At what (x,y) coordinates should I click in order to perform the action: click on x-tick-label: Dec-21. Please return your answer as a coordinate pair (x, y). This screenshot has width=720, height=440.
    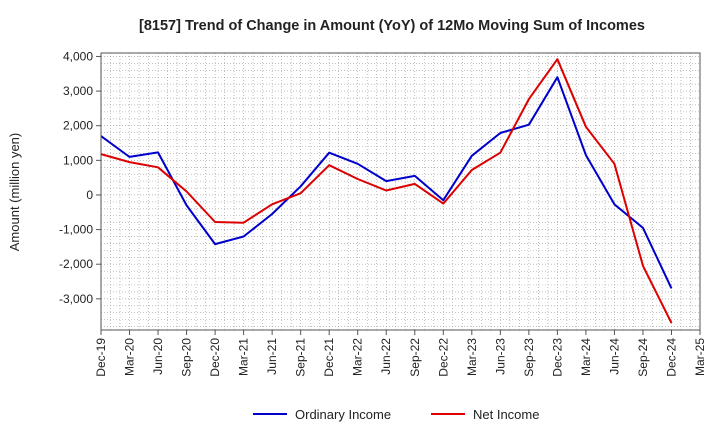
    Looking at the image, I should click on (329, 357).